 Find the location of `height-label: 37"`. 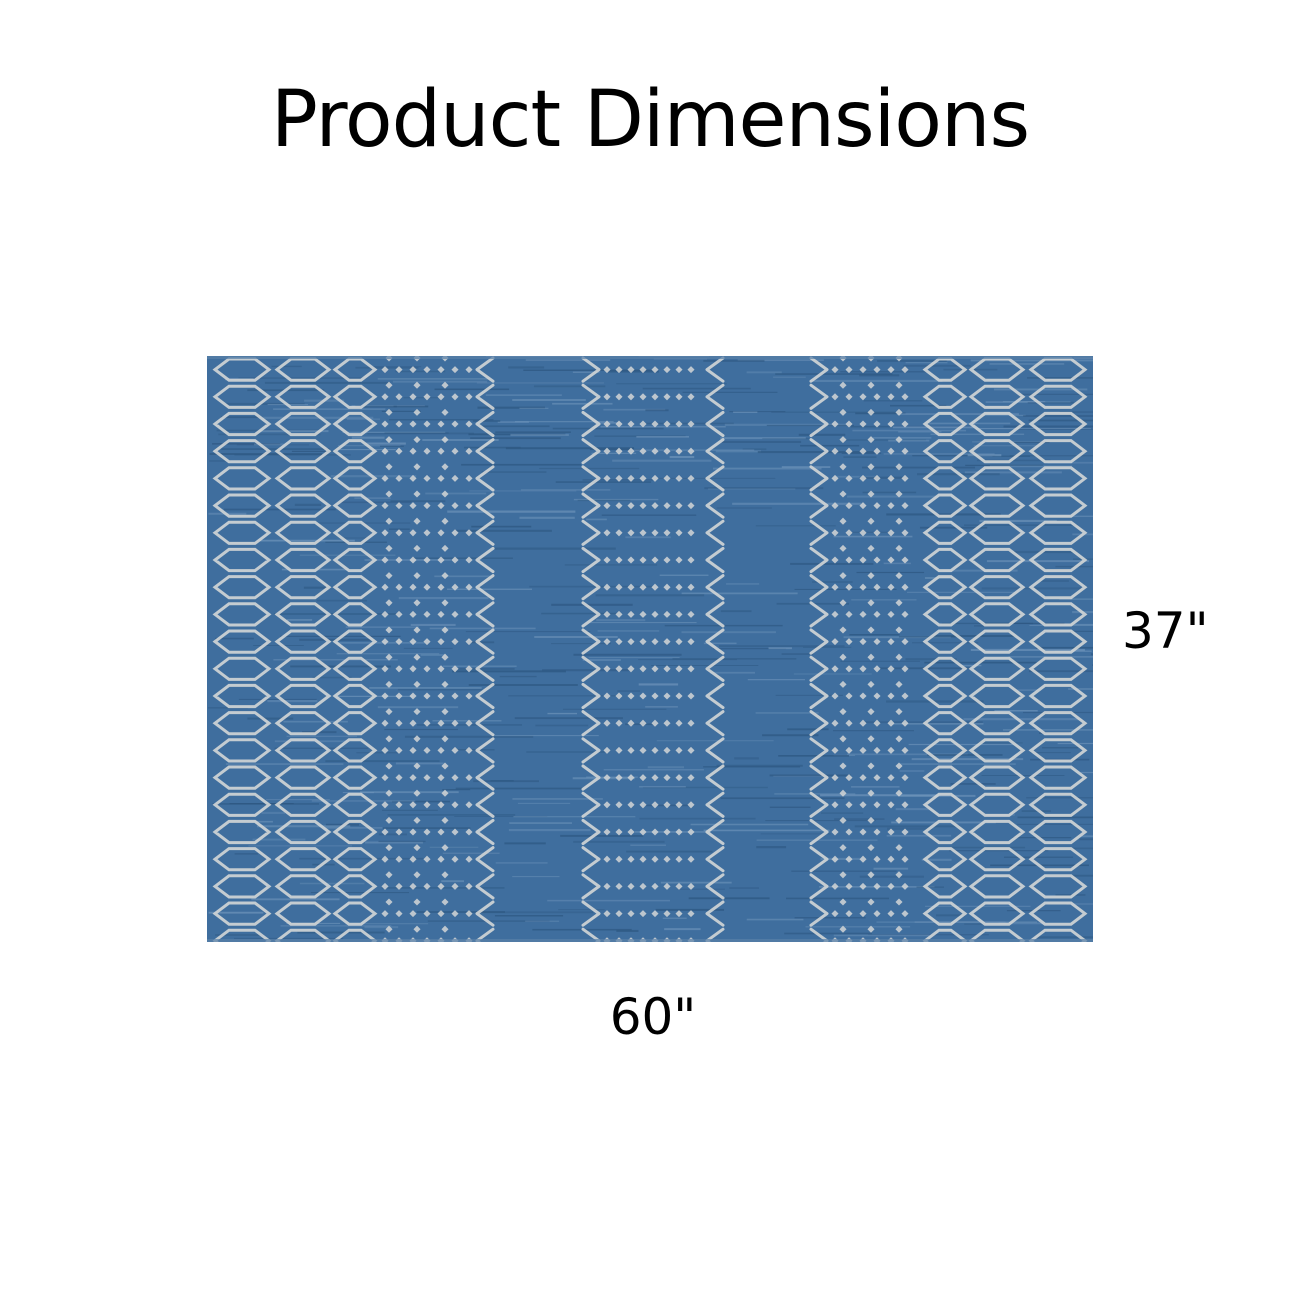

height-label: 37" is located at coordinates (1165, 631).